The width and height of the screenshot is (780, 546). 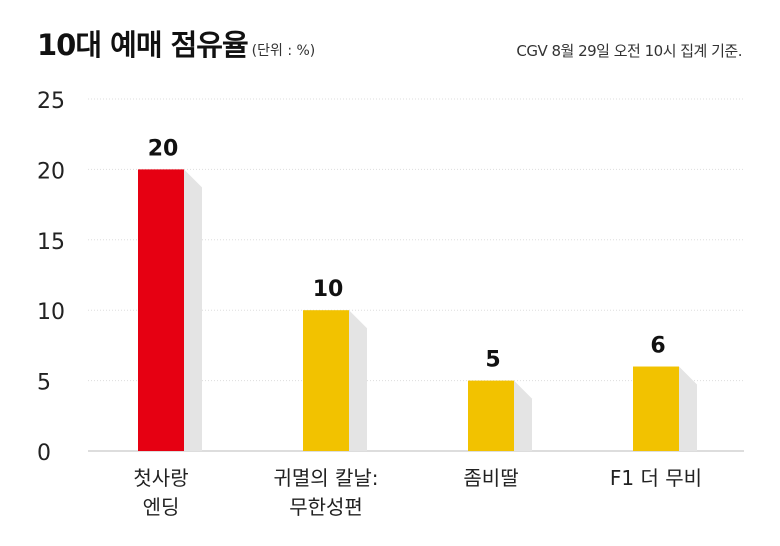 I want to click on title-block: 10대 예매 점유율 (단위 : %), so click(x=176, y=43).